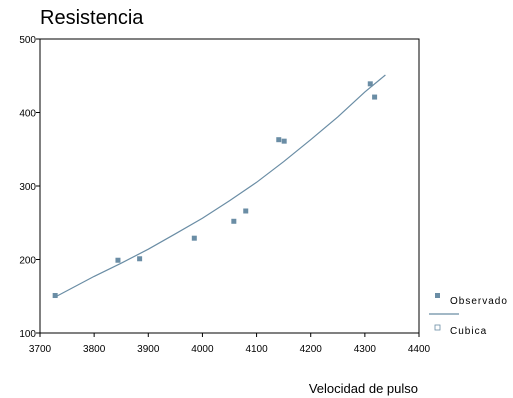 Image resolution: width=513 pixels, height=398 pixels. Describe the element at coordinates (256, 349) in the screenshot. I see `x-tick-label: 4100` at that location.